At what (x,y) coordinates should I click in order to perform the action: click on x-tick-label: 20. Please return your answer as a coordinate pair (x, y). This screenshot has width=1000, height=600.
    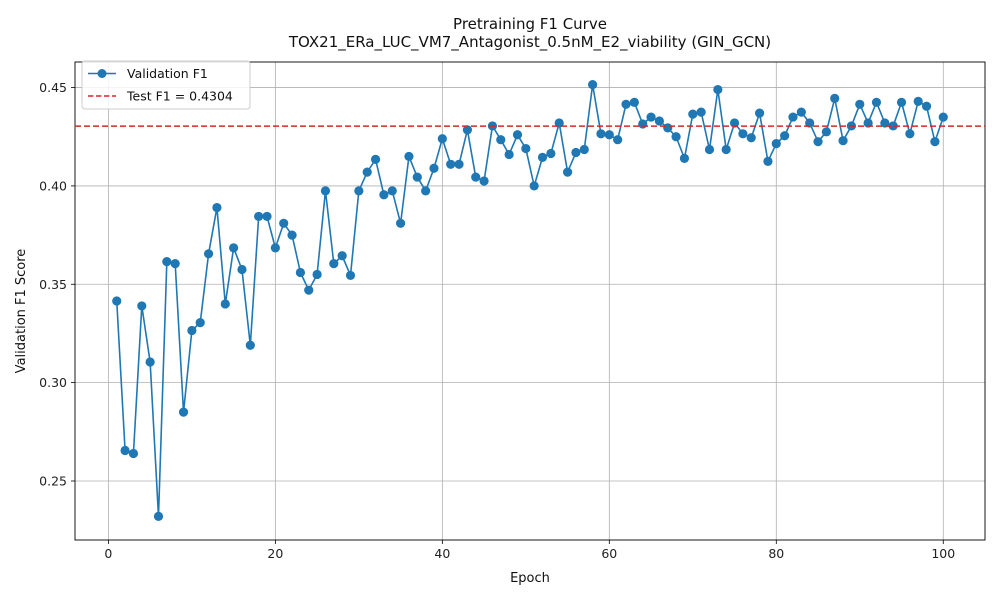
    Looking at the image, I should click on (275, 553).